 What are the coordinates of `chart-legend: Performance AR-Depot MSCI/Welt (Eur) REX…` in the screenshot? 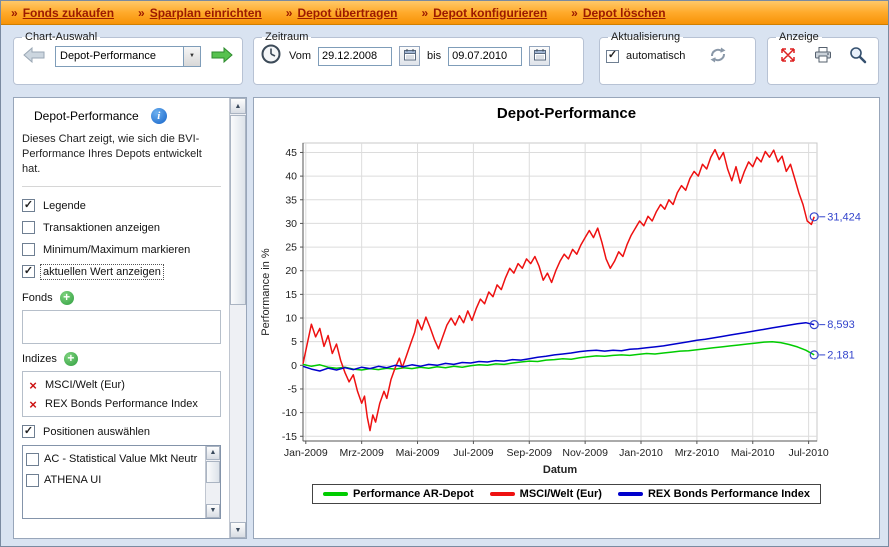 It's located at (566, 494).